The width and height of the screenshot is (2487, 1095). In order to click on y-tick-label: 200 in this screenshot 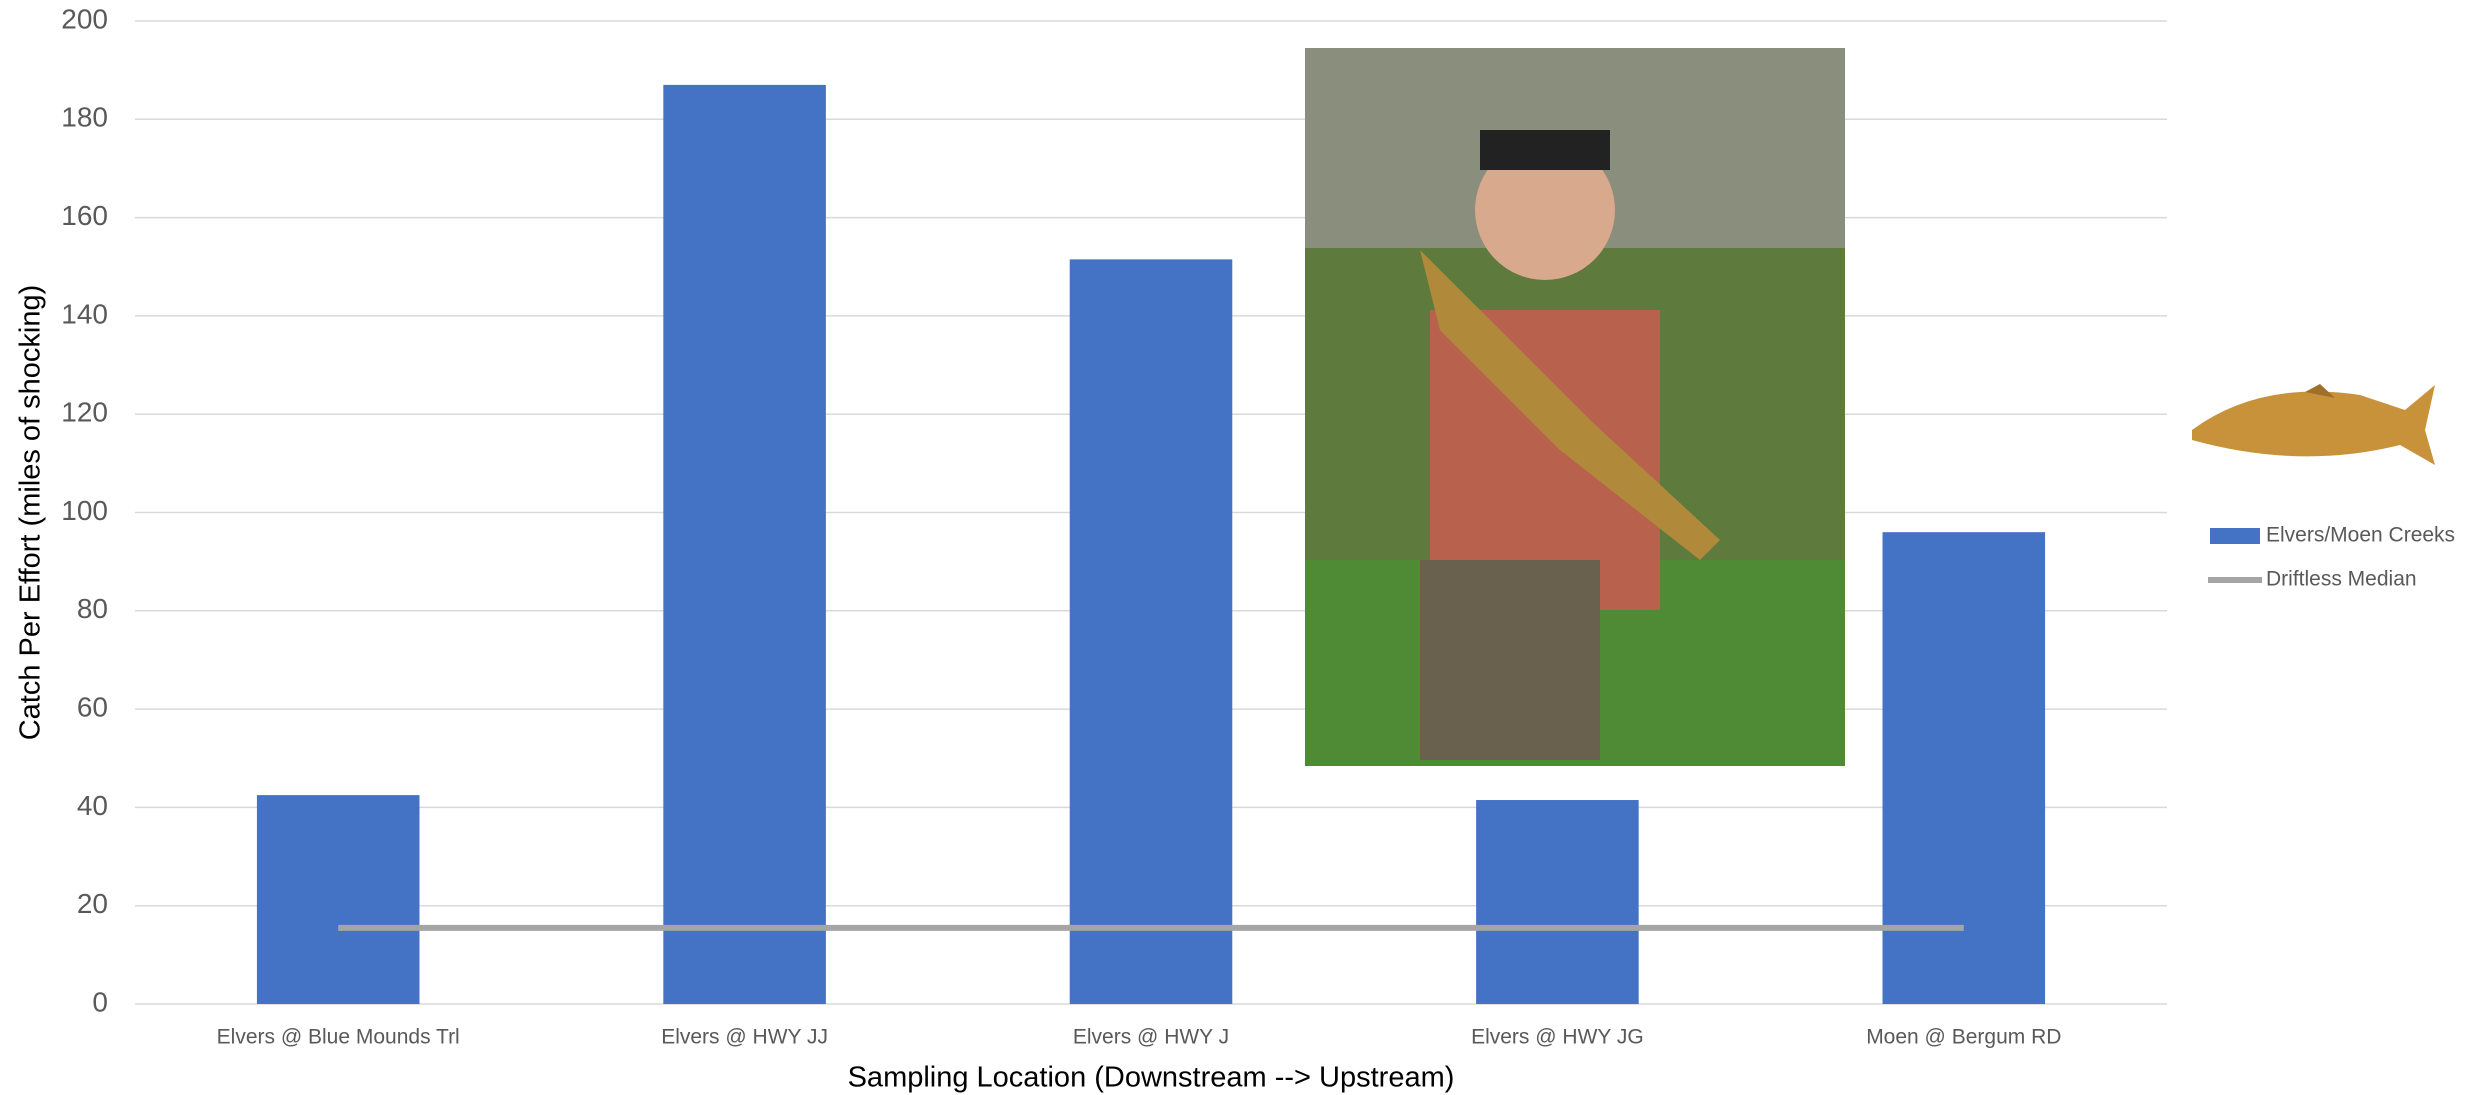, I will do `click(84, 18)`.